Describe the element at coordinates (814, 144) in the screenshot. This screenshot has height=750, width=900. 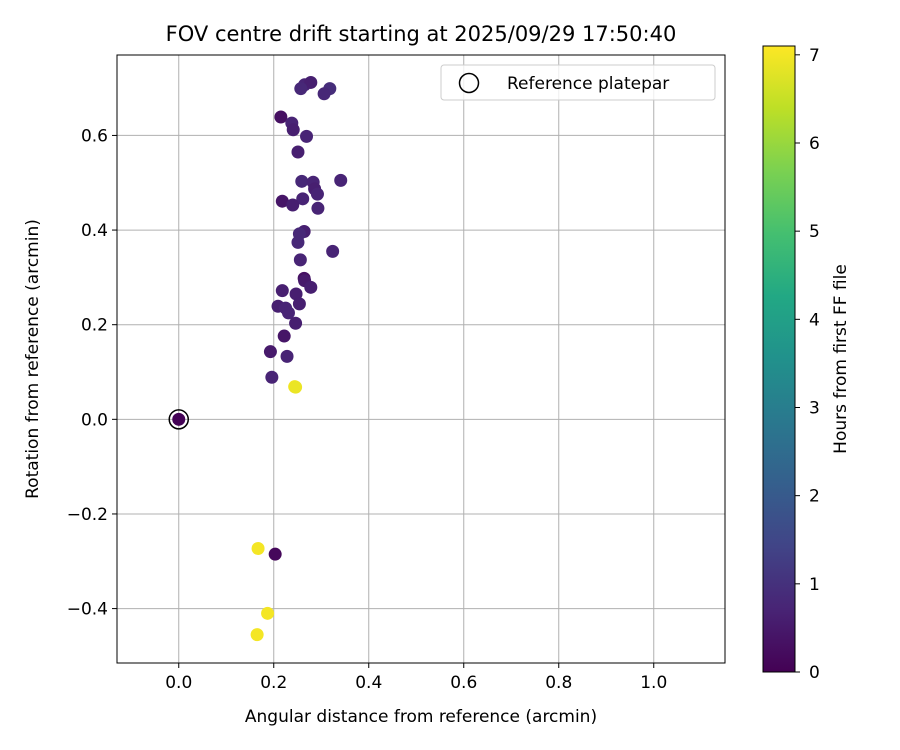
I see `colorbar-tick-label: 6` at that location.